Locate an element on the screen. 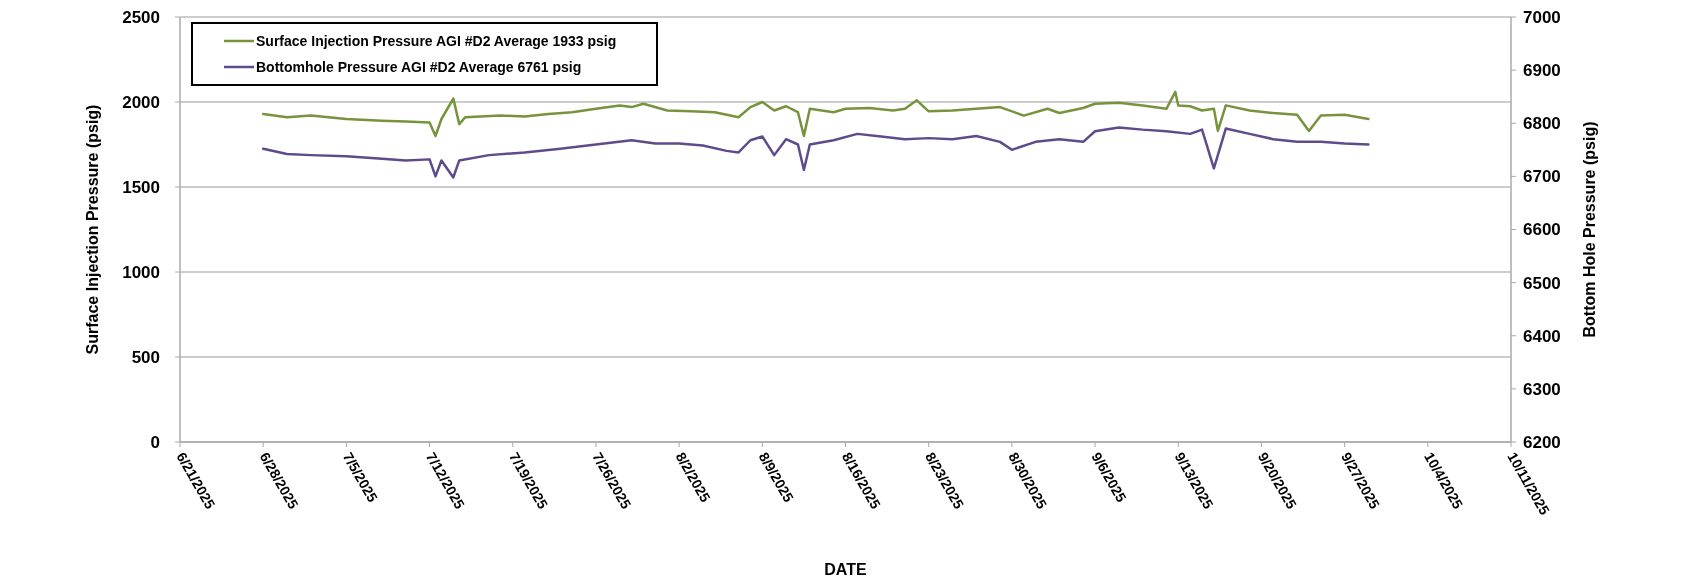 Image resolution: width=1683 pixels, height=587 pixels. y-tick-label: 0 is located at coordinates (155, 442).